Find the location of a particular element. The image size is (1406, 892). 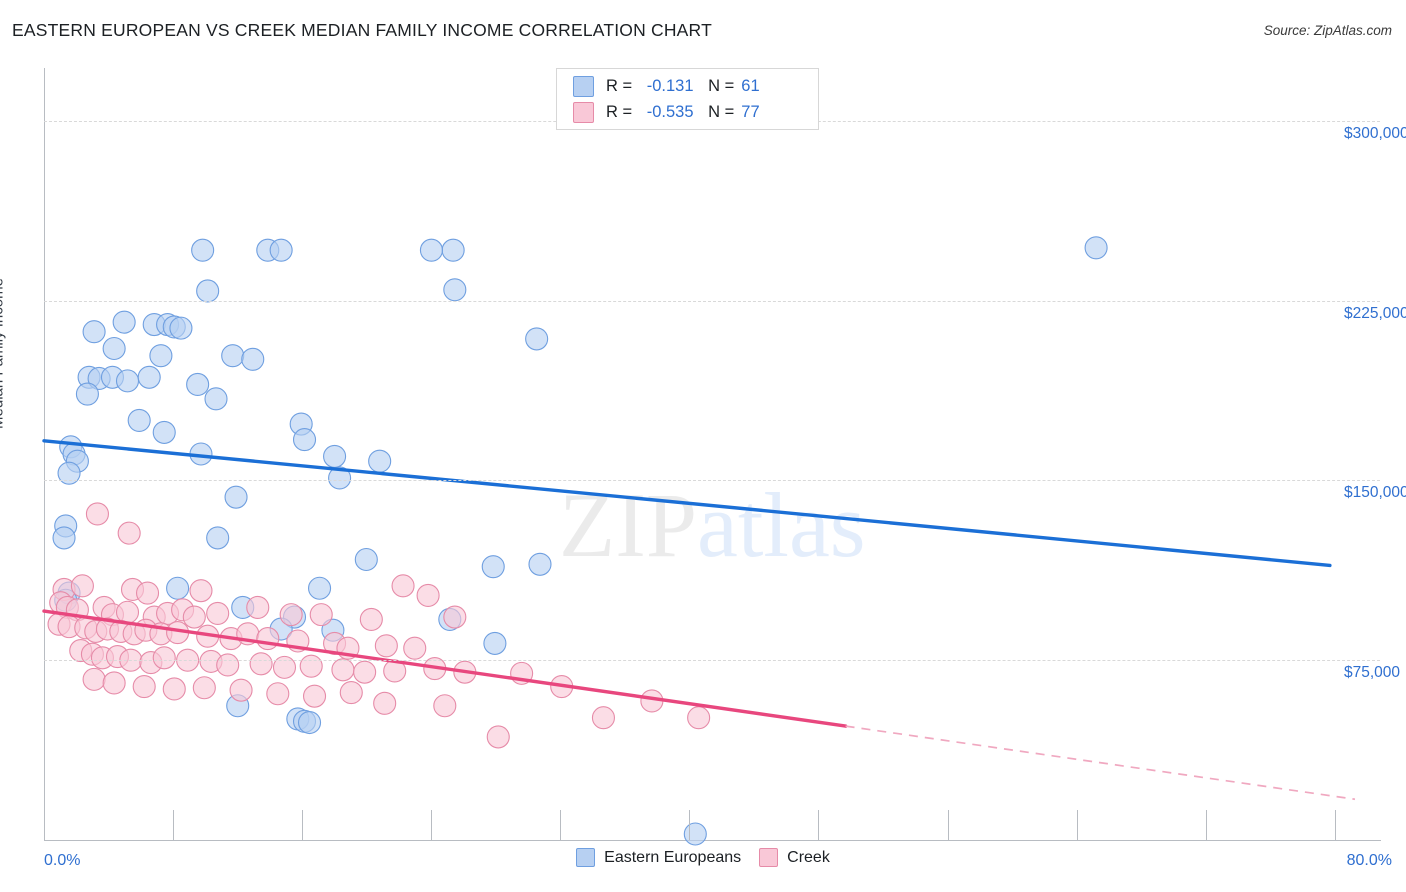

legend-n-label-pink: N = is located at coordinates (721, 111).